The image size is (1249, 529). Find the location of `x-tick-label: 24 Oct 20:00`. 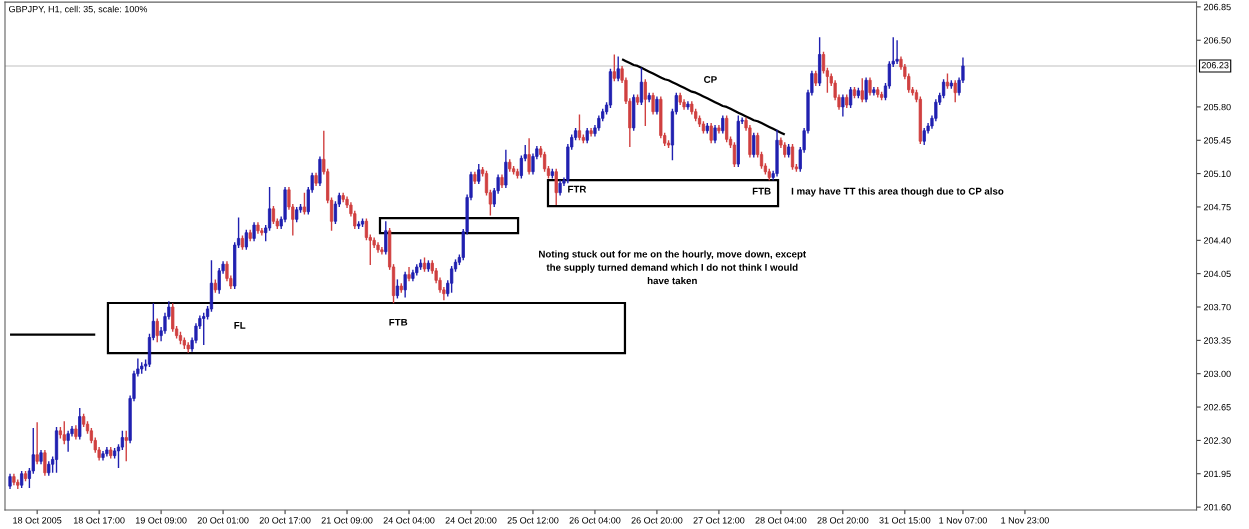

x-tick-label: 24 Oct 20:00 is located at coordinates (471, 520).